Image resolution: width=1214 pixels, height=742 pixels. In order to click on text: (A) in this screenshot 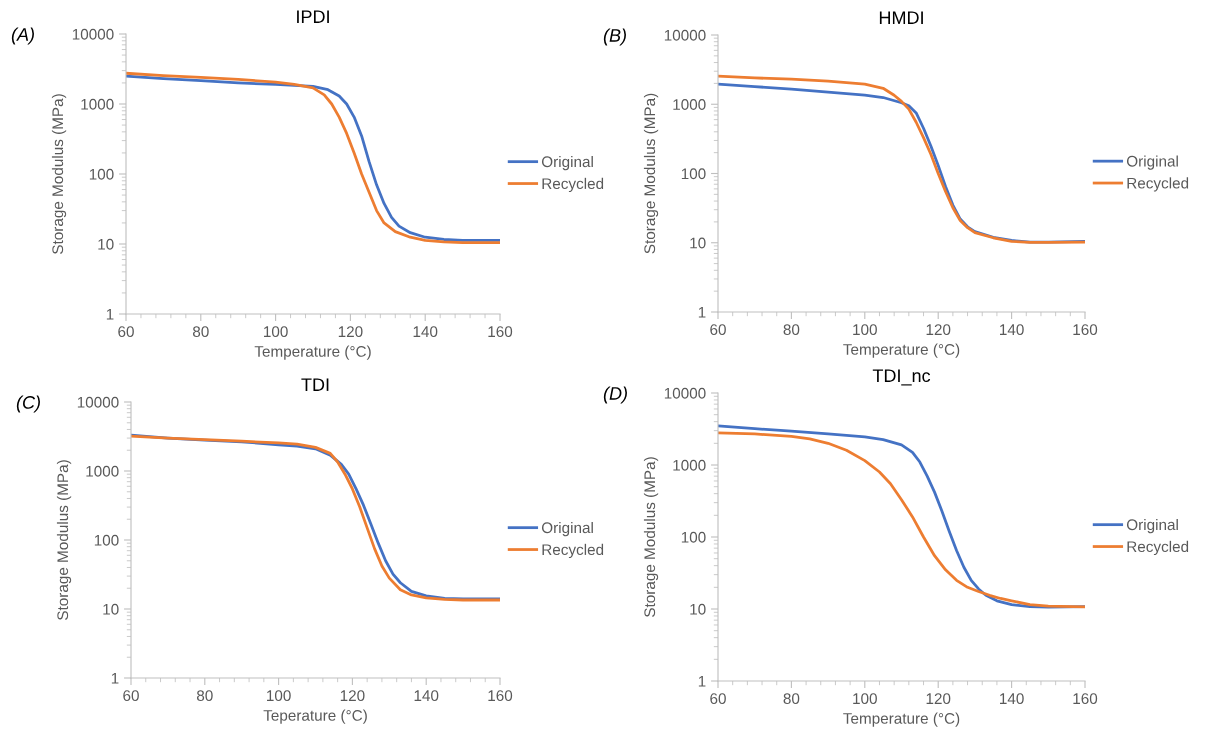, I will do `click(22, 36)`.